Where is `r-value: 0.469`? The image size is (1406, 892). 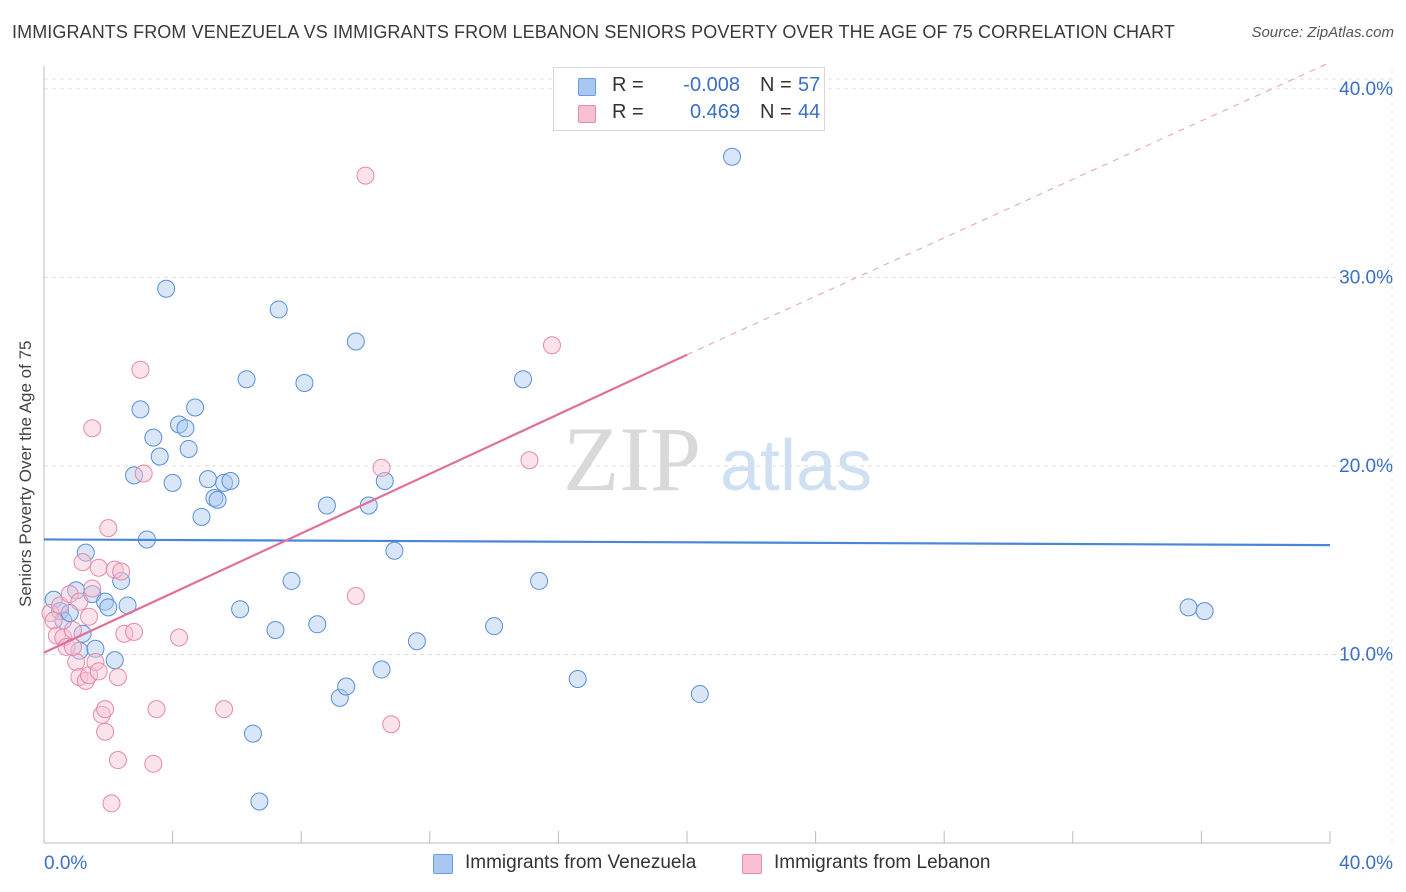 r-value: 0.469 is located at coordinates (714, 112).